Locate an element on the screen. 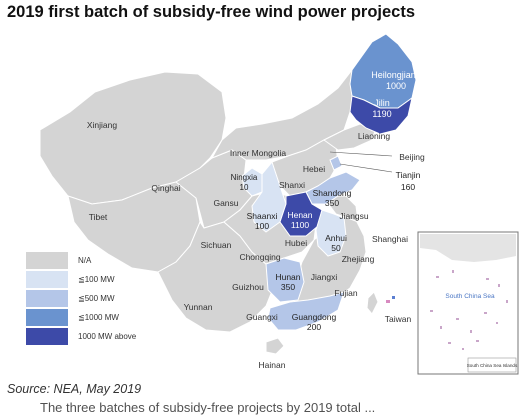 The height and width of the screenshot is (415, 529). label-xinjiang: Xinjiang is located at coordinates (102, 125).